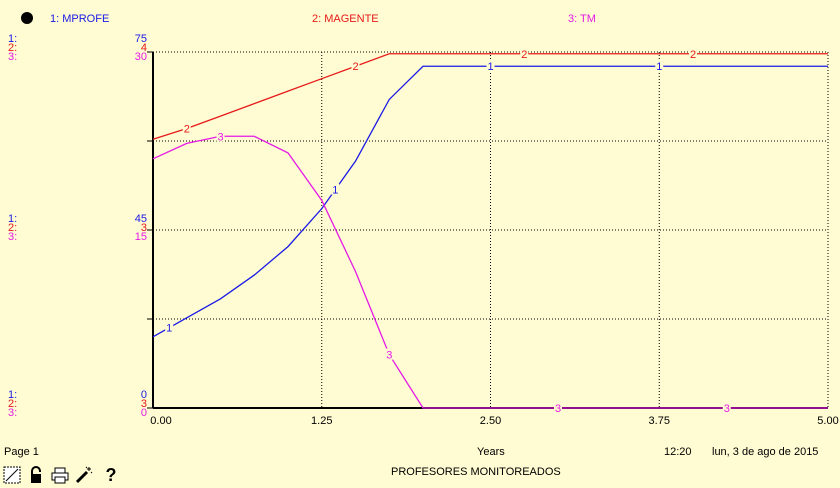 The width and height of the screenshot is (840, 488). I want to click on legend-entry-3: 3: TM, so click(582, 19).